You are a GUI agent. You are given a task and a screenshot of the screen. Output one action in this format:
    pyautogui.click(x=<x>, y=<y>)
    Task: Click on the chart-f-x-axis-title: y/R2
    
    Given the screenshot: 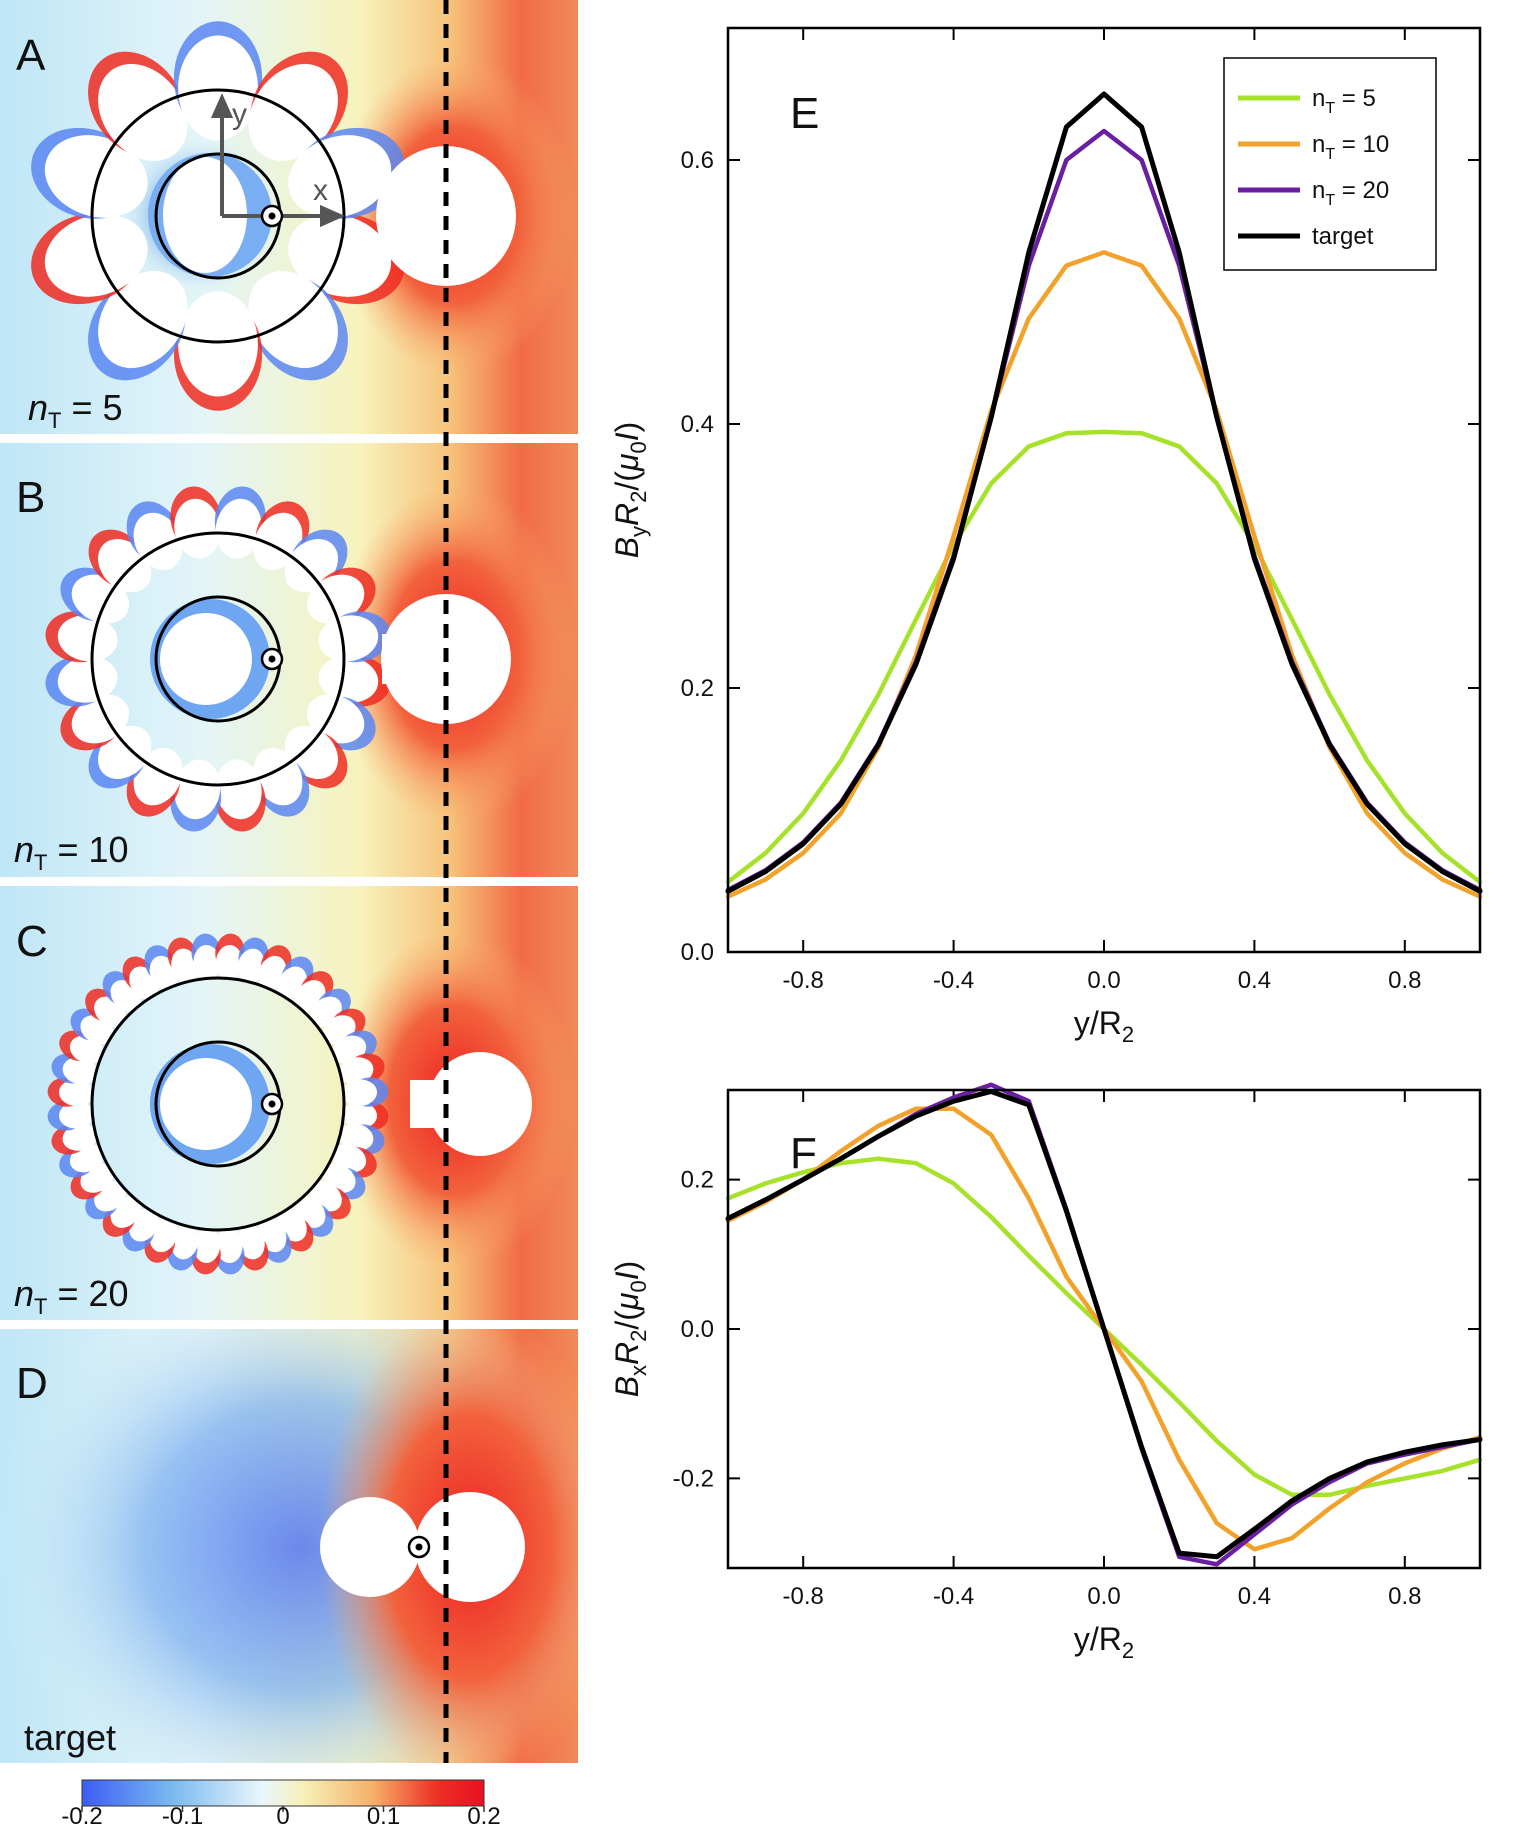 What is the action you would take?
    pyautogui.click(x=1104, y=1642)
    